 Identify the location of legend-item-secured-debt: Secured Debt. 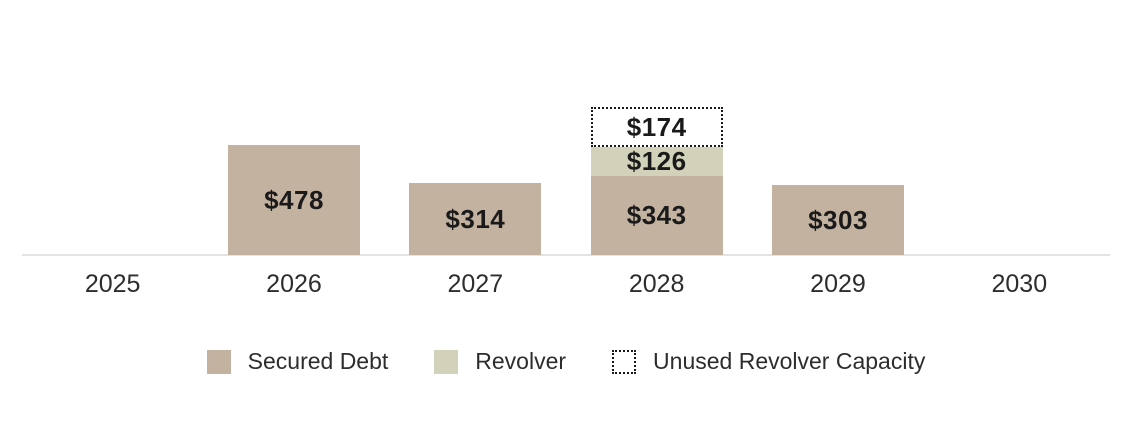
(297, 361).